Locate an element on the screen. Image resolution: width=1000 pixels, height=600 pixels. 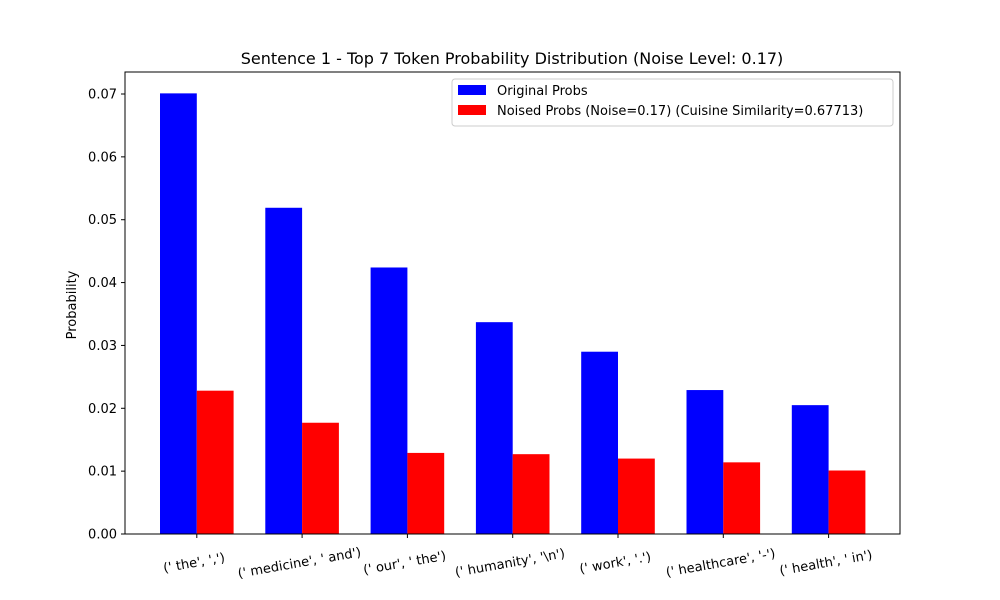
legend-label-0: Original Probs is located at coordinates (542, 91).